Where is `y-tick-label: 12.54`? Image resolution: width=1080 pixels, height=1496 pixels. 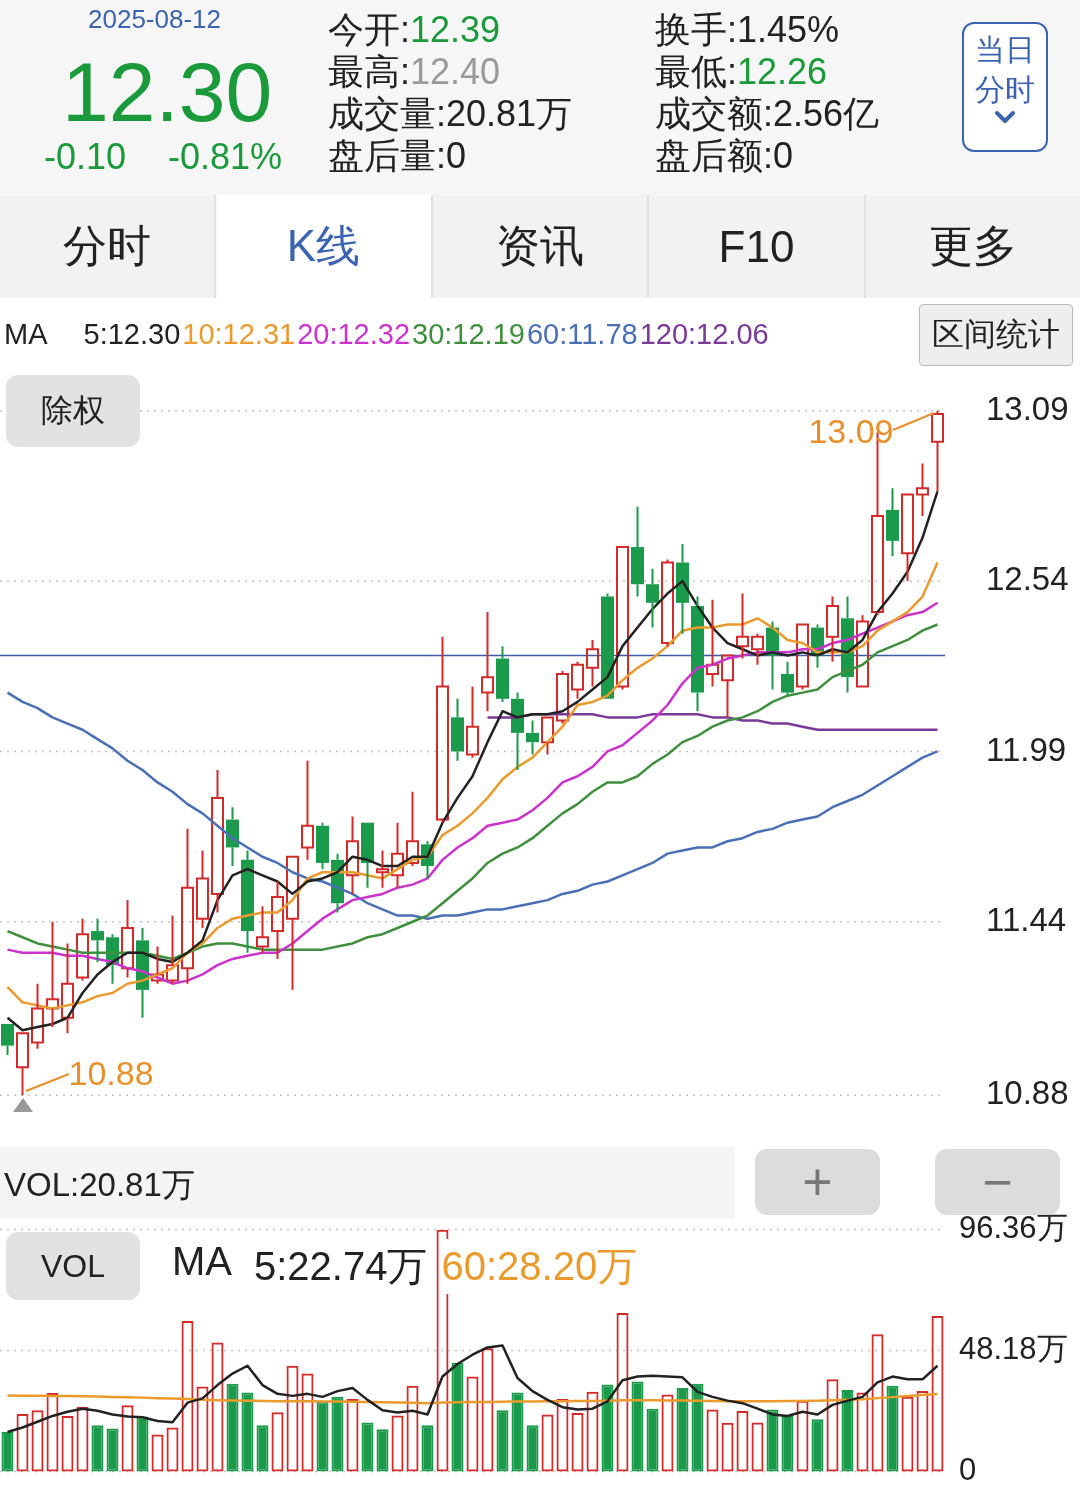 y-tick-label: 12.54 is located at coordinates (1027, 579).